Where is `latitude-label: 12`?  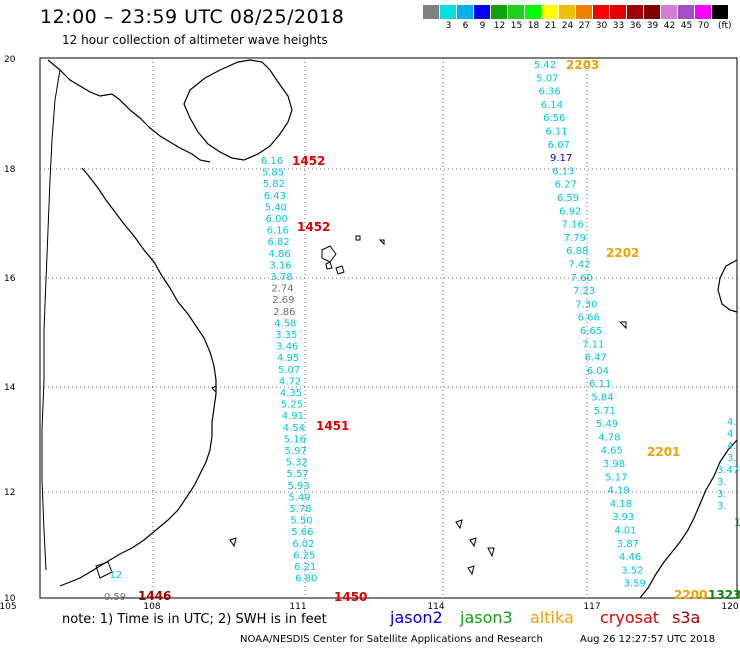
latitude-label: 12 is located at coordinates (9, 493).